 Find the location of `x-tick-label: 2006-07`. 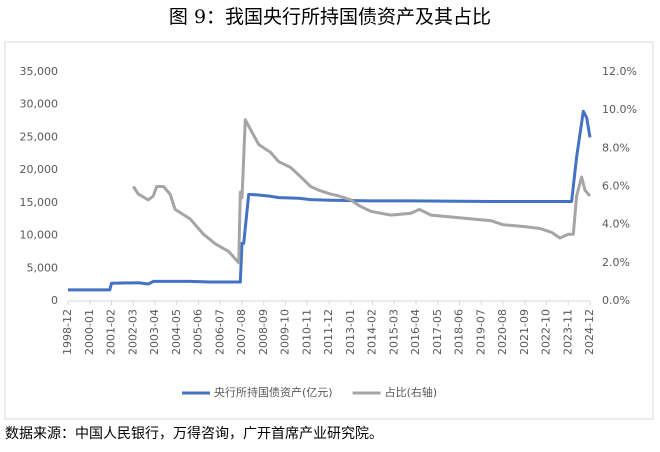

x-tick-label: 2006-07 is located at coordinates (219, 332).